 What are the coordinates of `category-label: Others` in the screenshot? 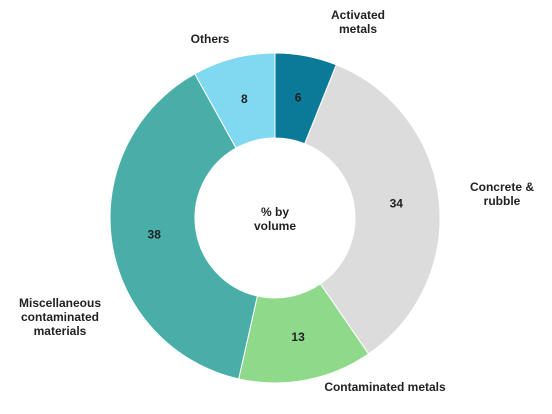 It's located at (210, 39).